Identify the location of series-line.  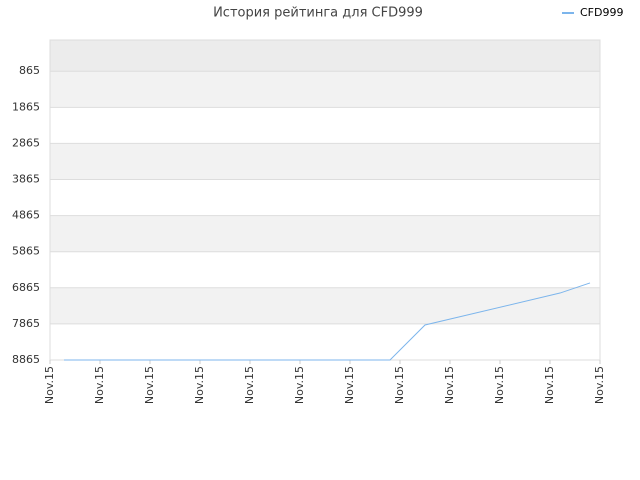
(327, 321).